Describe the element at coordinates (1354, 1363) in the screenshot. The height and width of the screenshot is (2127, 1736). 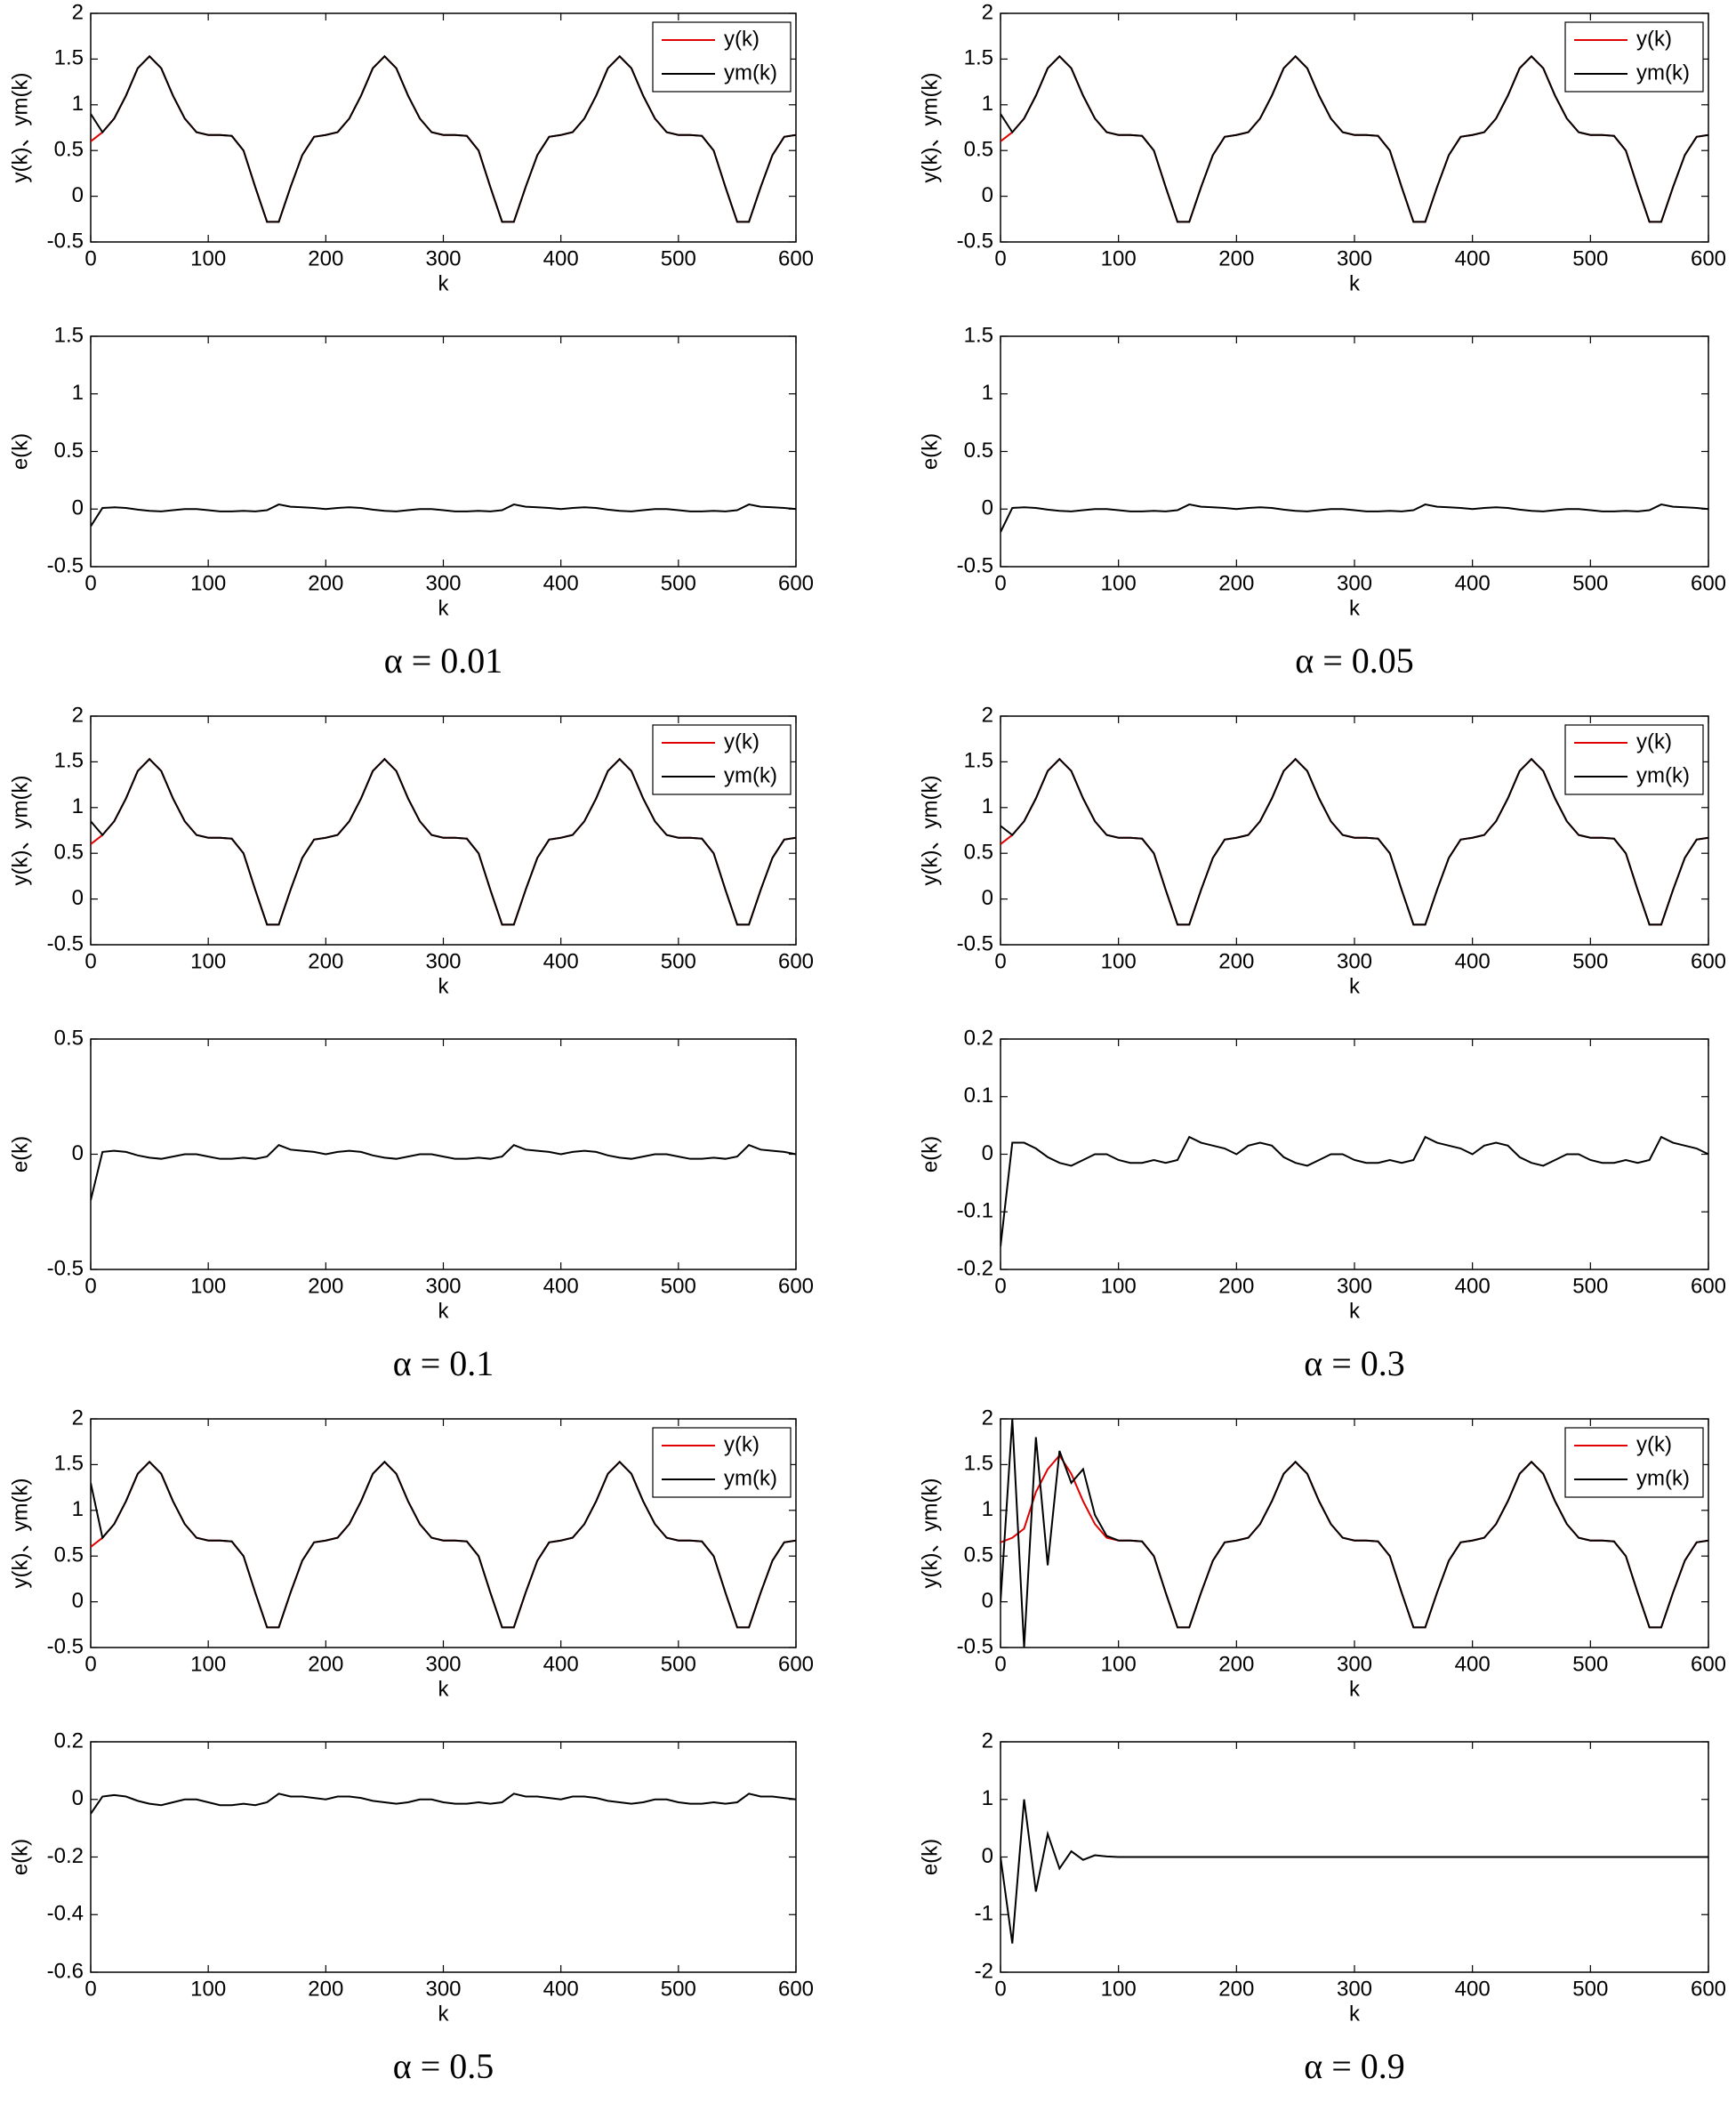
I see `caption: α = 0.3` at that location.